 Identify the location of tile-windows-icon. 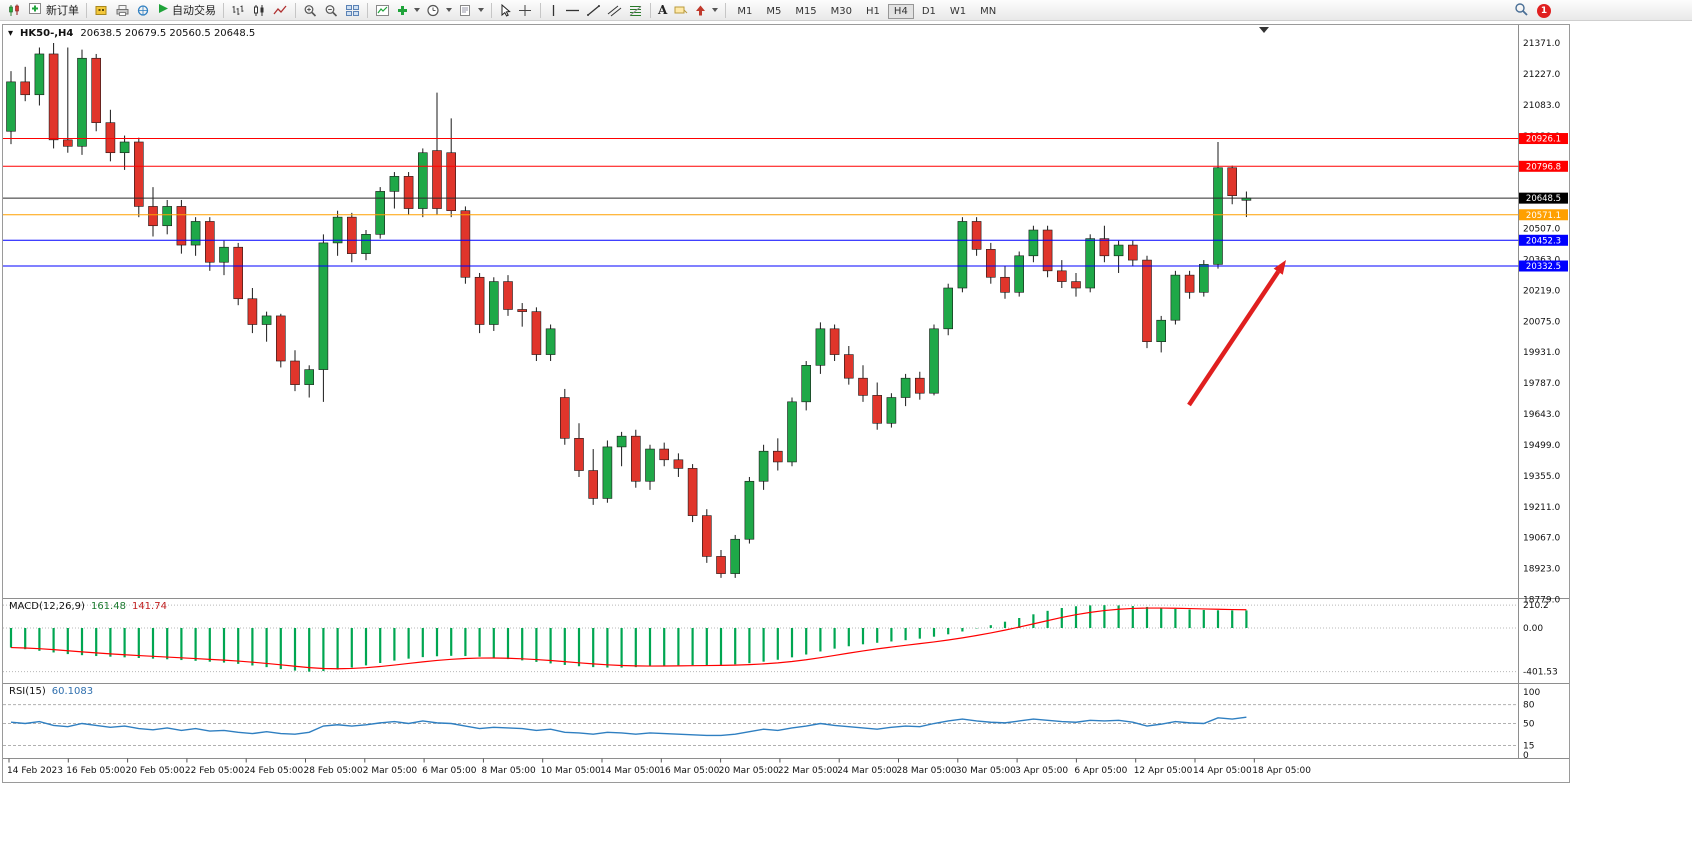
(352, 10).